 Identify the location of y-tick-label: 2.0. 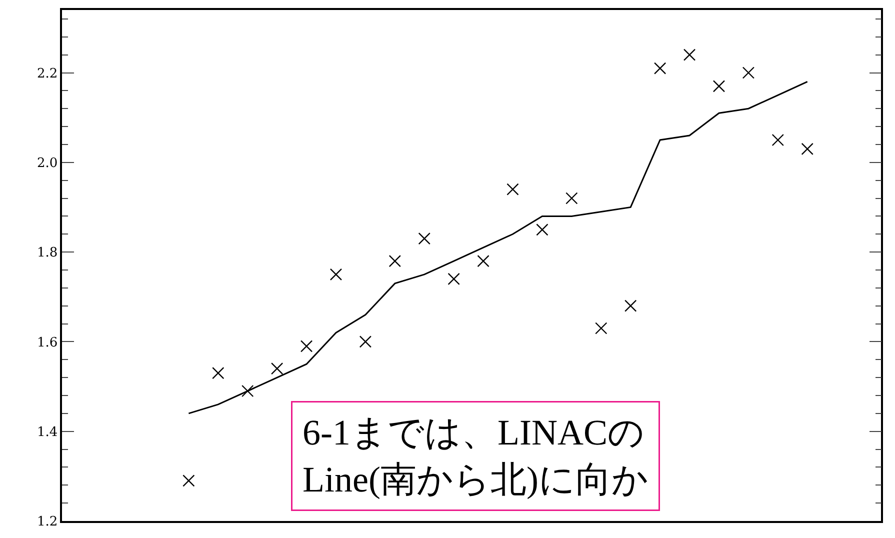
(47, 163).